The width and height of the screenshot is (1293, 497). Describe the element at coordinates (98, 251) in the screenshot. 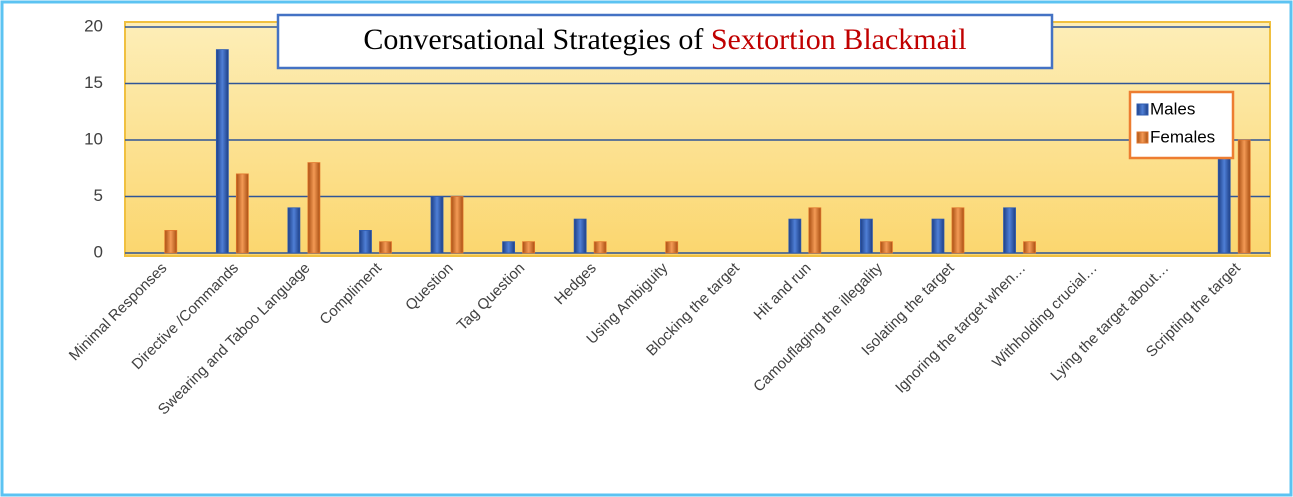

I see `y-tick-label: 0` at that location.